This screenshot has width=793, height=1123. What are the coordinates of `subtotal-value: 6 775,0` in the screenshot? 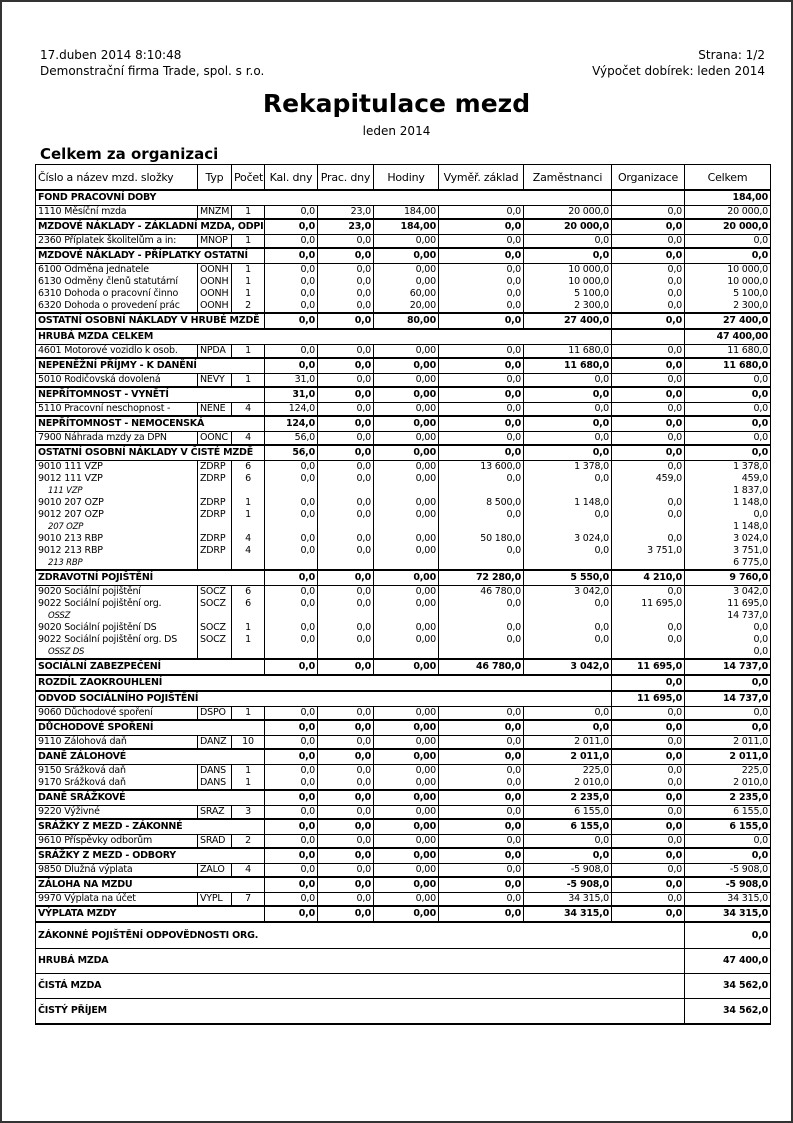 It's located at (727, 563).